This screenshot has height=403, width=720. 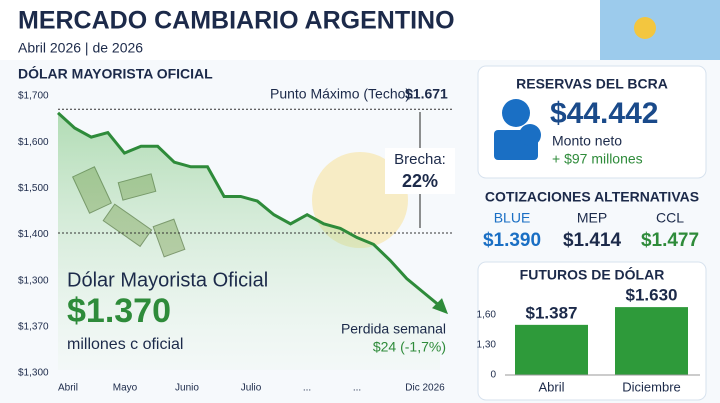 What do you see at coordinates (652, 295) in the screenshot?
I see `value-label: $1.630` at bounding box center [652, 295].